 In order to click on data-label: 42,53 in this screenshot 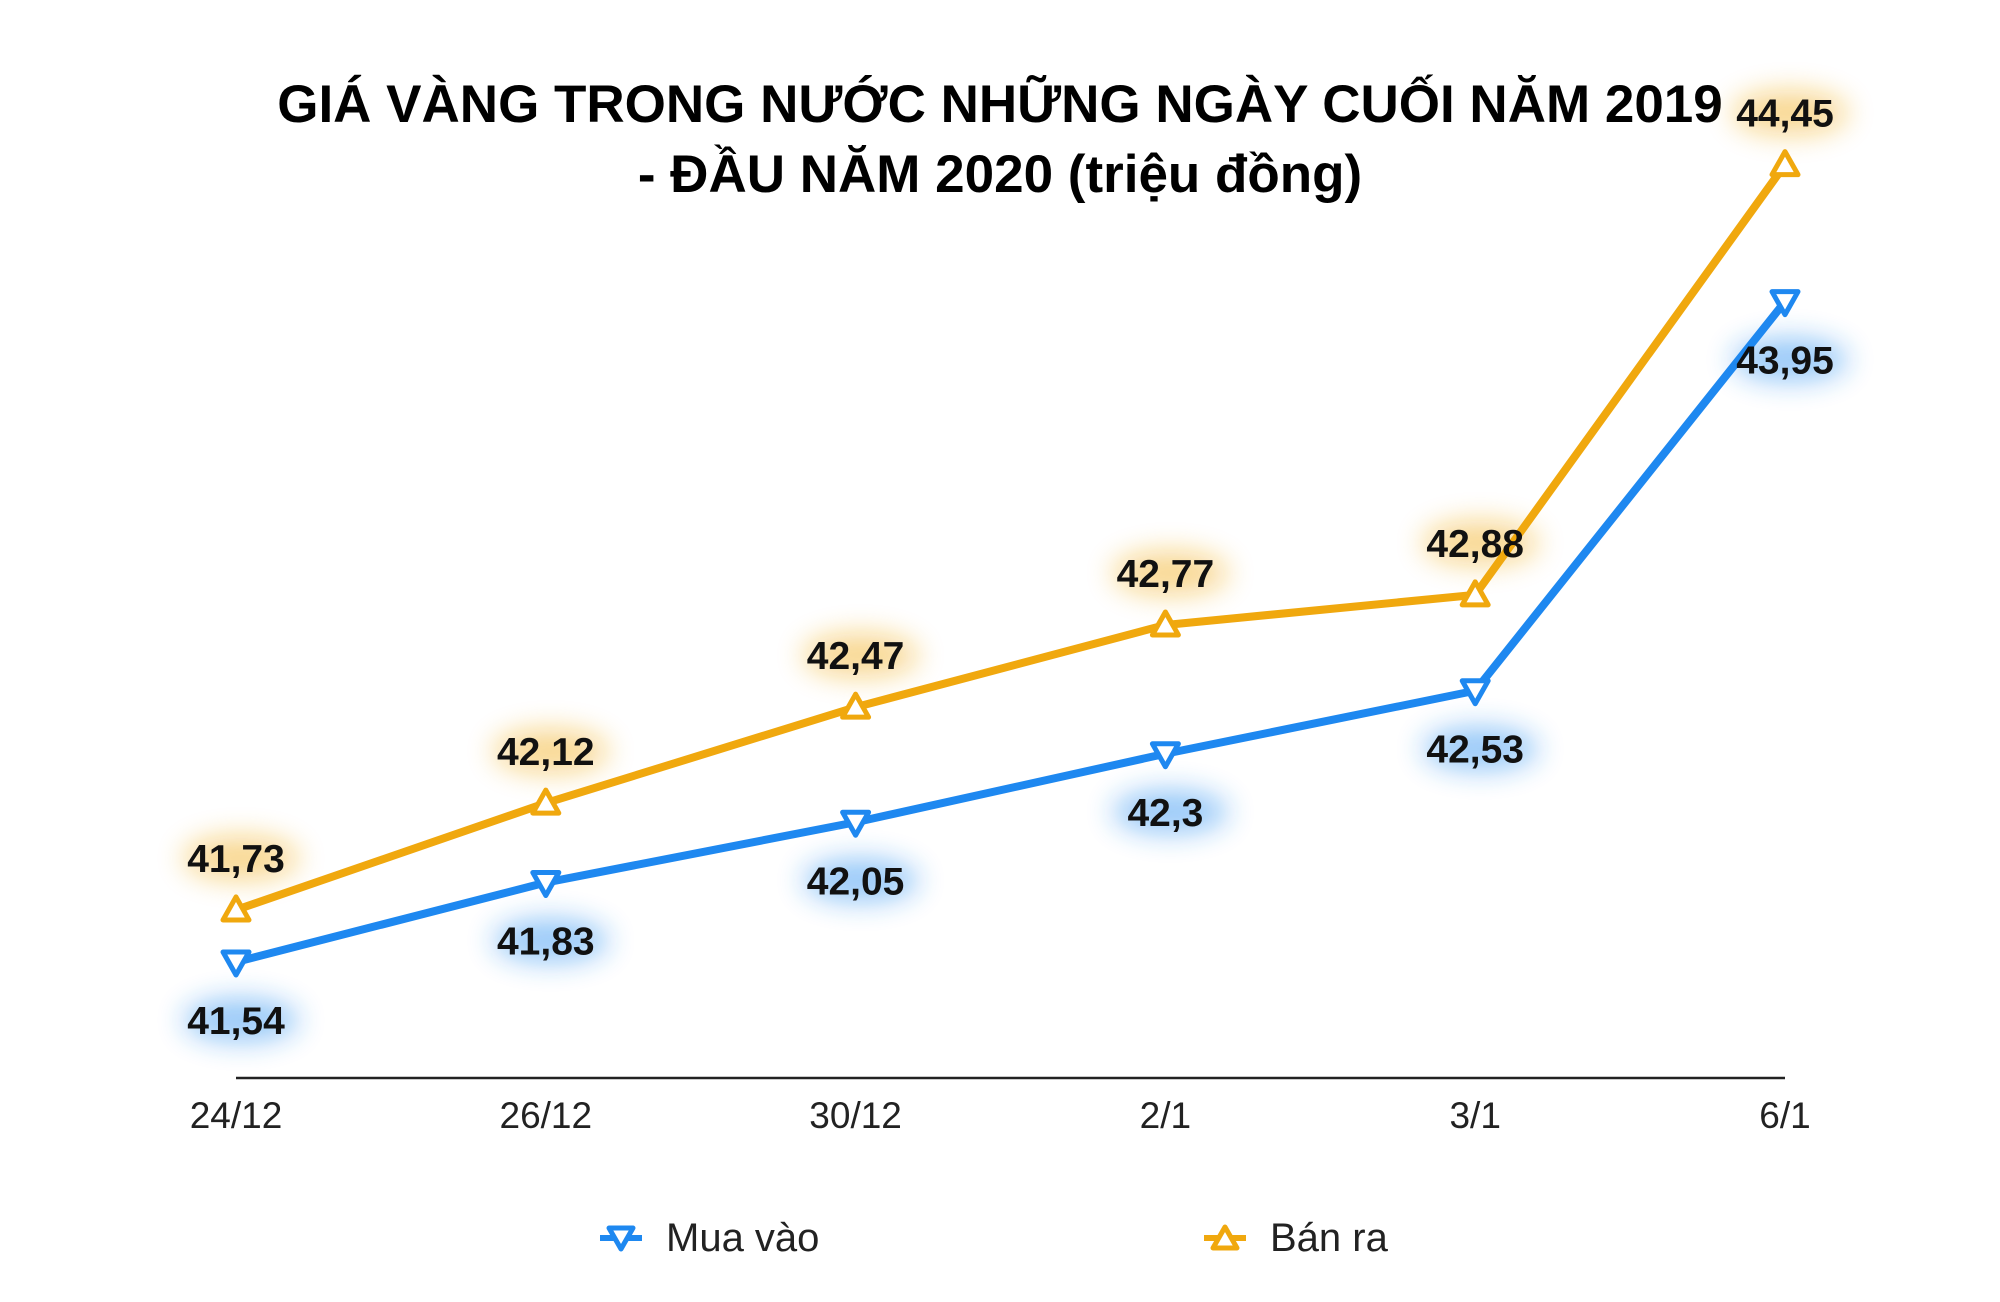, I will do `click(1475, 750)`.